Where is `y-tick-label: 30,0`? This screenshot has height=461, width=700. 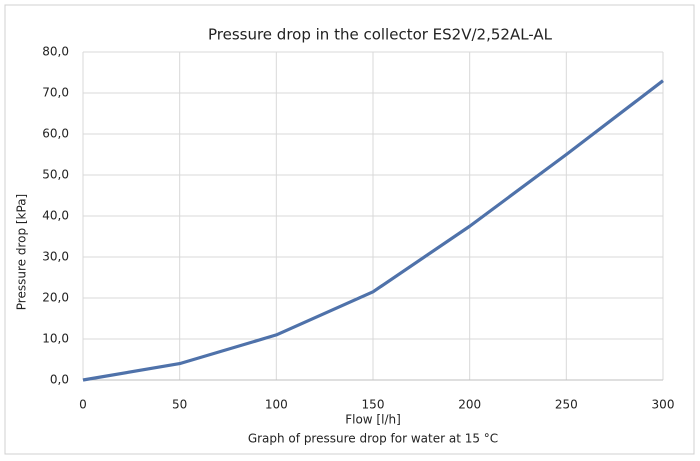
y-tick-label: 30,0 is located at coordinates (55, 257).